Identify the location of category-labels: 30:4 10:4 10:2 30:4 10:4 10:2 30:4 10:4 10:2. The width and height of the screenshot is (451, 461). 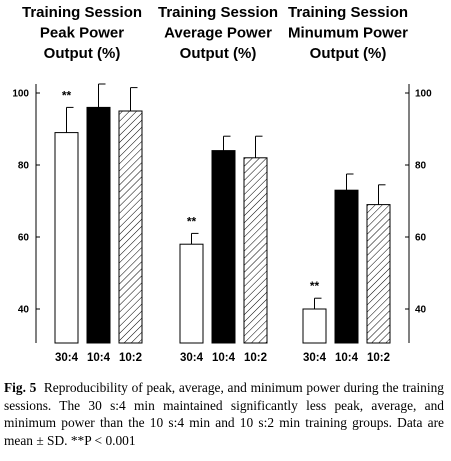
(222, 358).